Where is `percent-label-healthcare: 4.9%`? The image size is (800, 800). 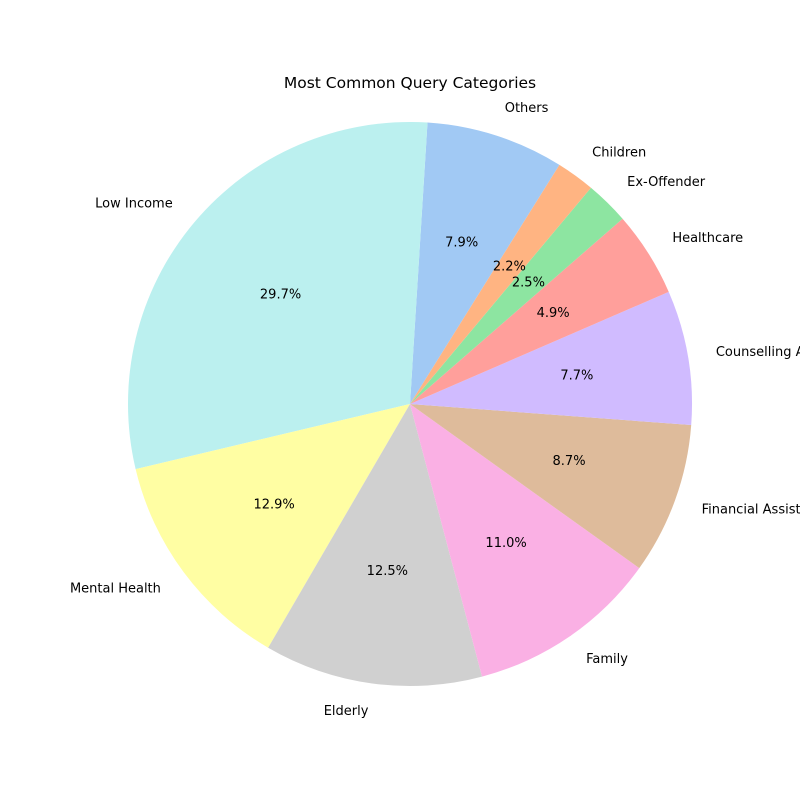 percent-label-healthcare: 4.9% is located at coordinates (553, 313).